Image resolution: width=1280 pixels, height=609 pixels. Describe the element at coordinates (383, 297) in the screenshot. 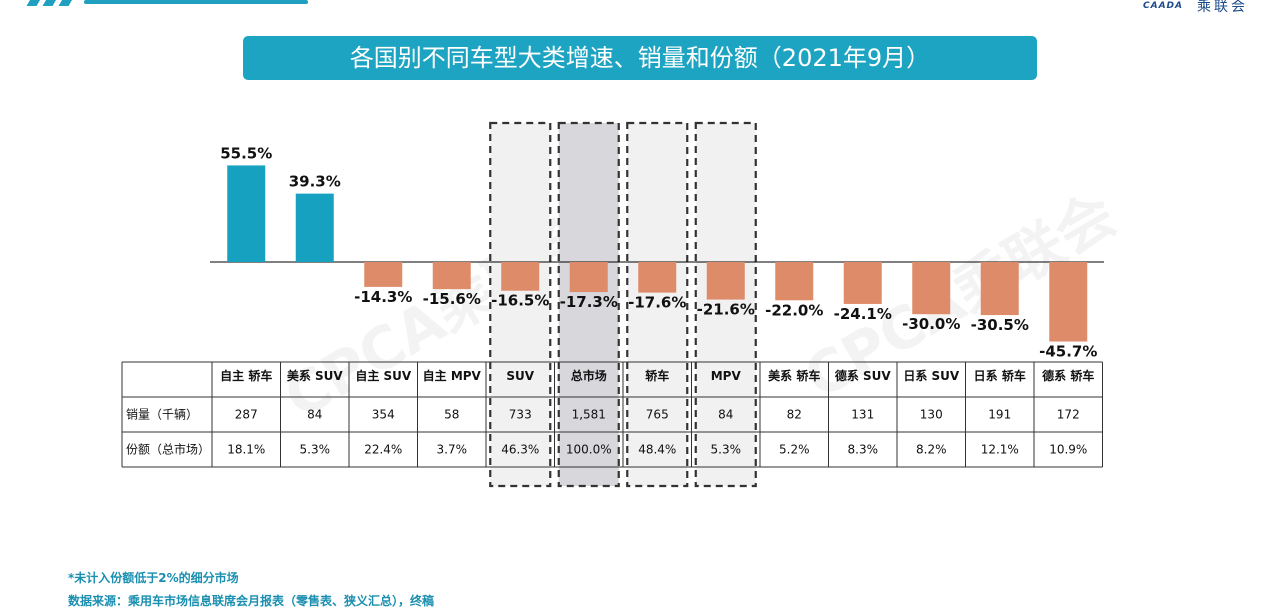

I see `data-label-2: -14.3%` at that location.